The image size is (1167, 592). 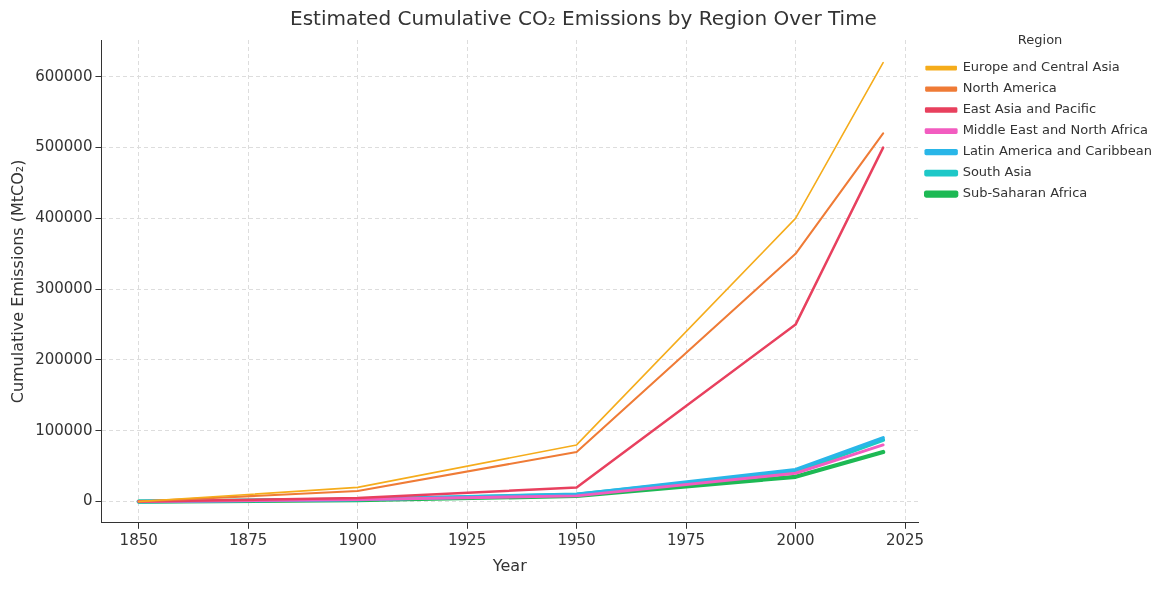 What do you see at coordinates (1040, 39) in the screenshot?
I see `legend-title: Region` at bounding box center [1040, 39].